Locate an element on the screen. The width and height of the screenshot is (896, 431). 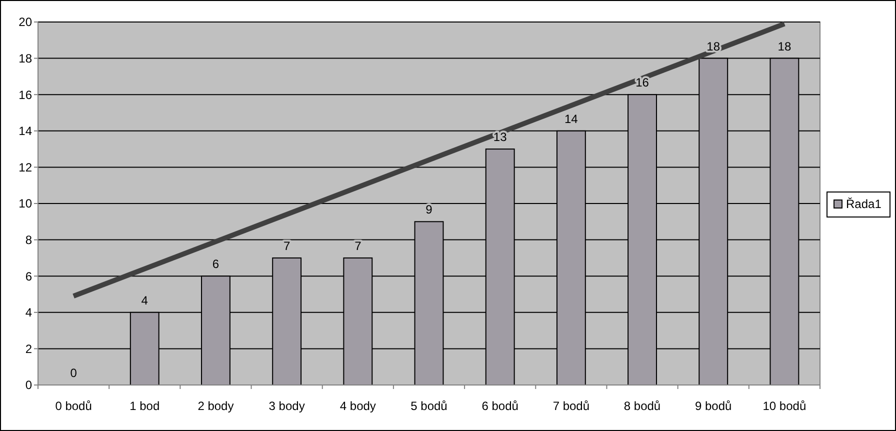
x-tick-label: 1 bod is located at coordinates (145, 406).